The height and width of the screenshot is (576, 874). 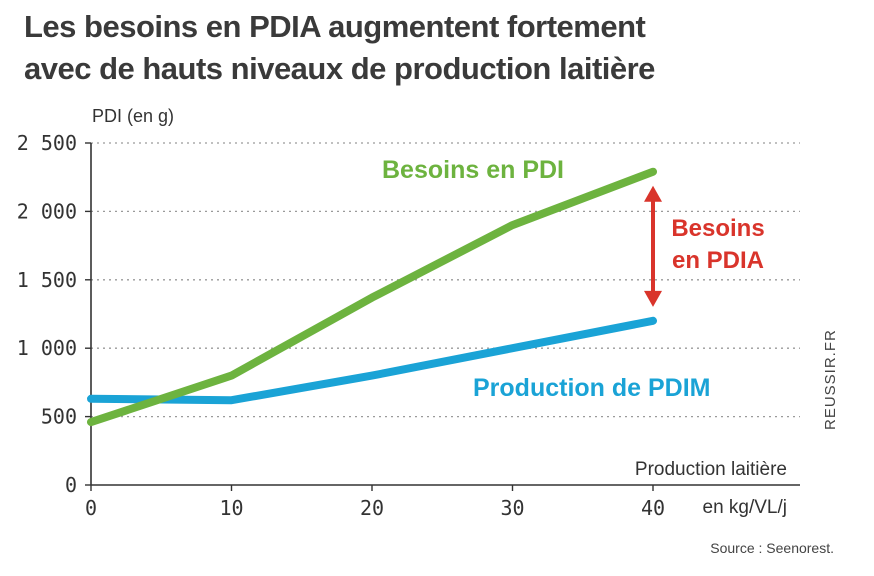 What do you see at coordinates (372, 508) in the screenshot?
I see `x-tick-label-20: 20` at bounding box center [372, 508].